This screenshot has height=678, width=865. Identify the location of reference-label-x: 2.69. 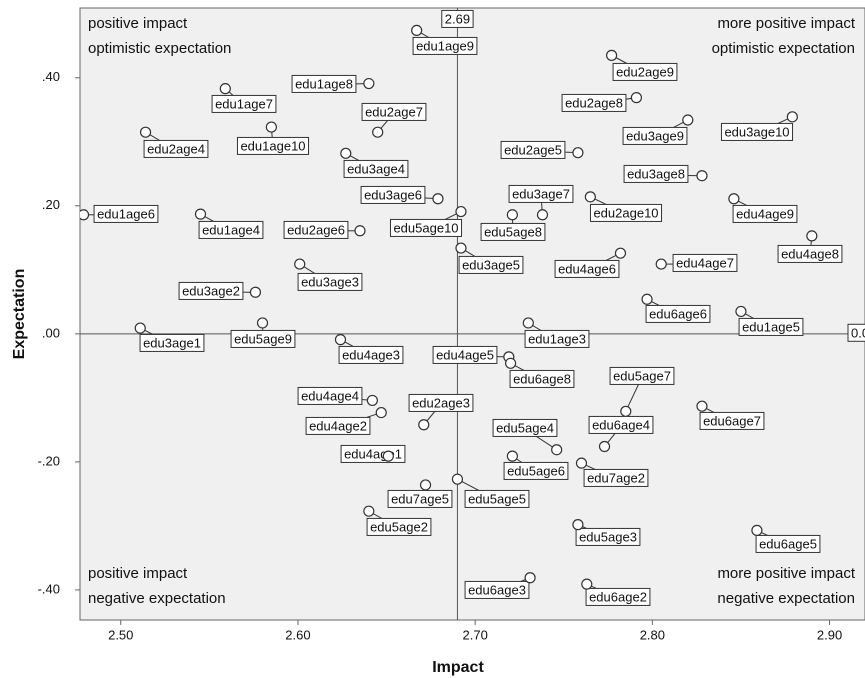
(457, 18).